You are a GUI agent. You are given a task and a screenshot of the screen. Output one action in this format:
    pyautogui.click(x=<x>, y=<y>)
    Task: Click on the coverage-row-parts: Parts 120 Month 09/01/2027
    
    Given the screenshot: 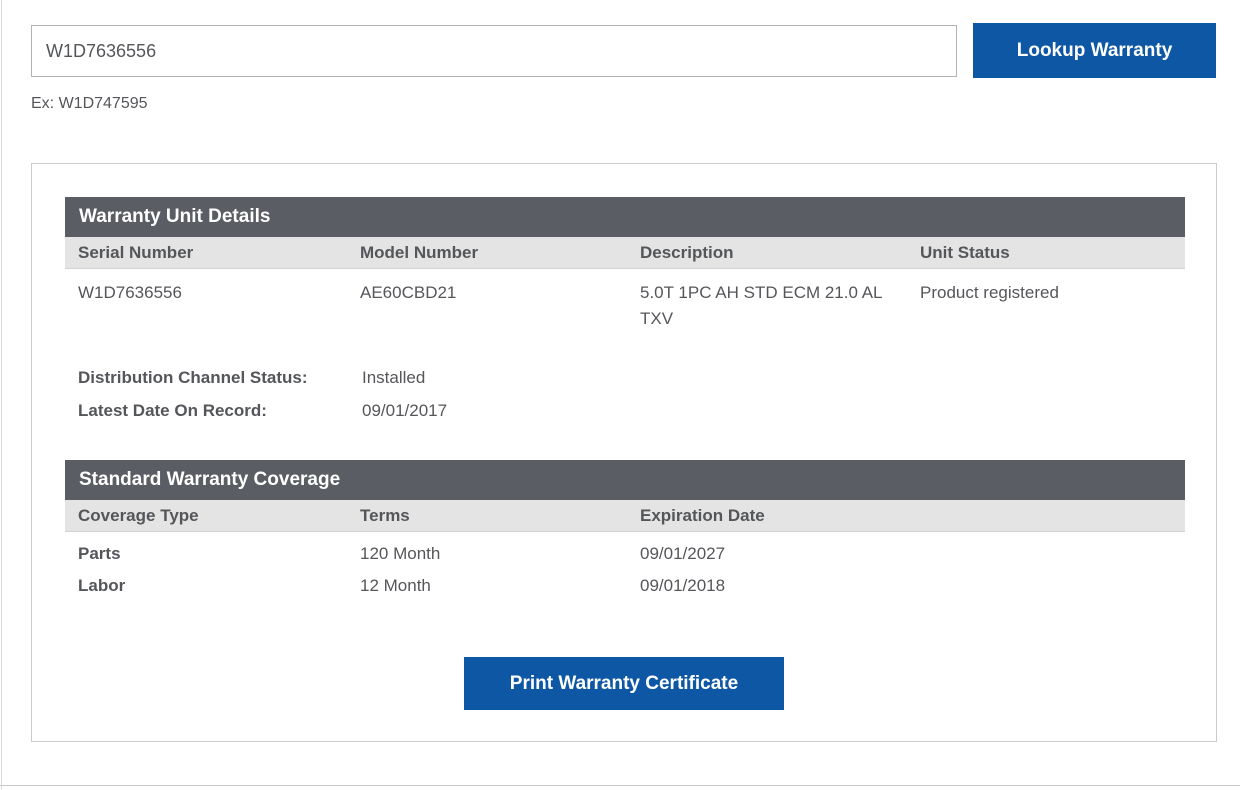 What is the action you would take?
    pyautogui.click(x=625, y=554)
    